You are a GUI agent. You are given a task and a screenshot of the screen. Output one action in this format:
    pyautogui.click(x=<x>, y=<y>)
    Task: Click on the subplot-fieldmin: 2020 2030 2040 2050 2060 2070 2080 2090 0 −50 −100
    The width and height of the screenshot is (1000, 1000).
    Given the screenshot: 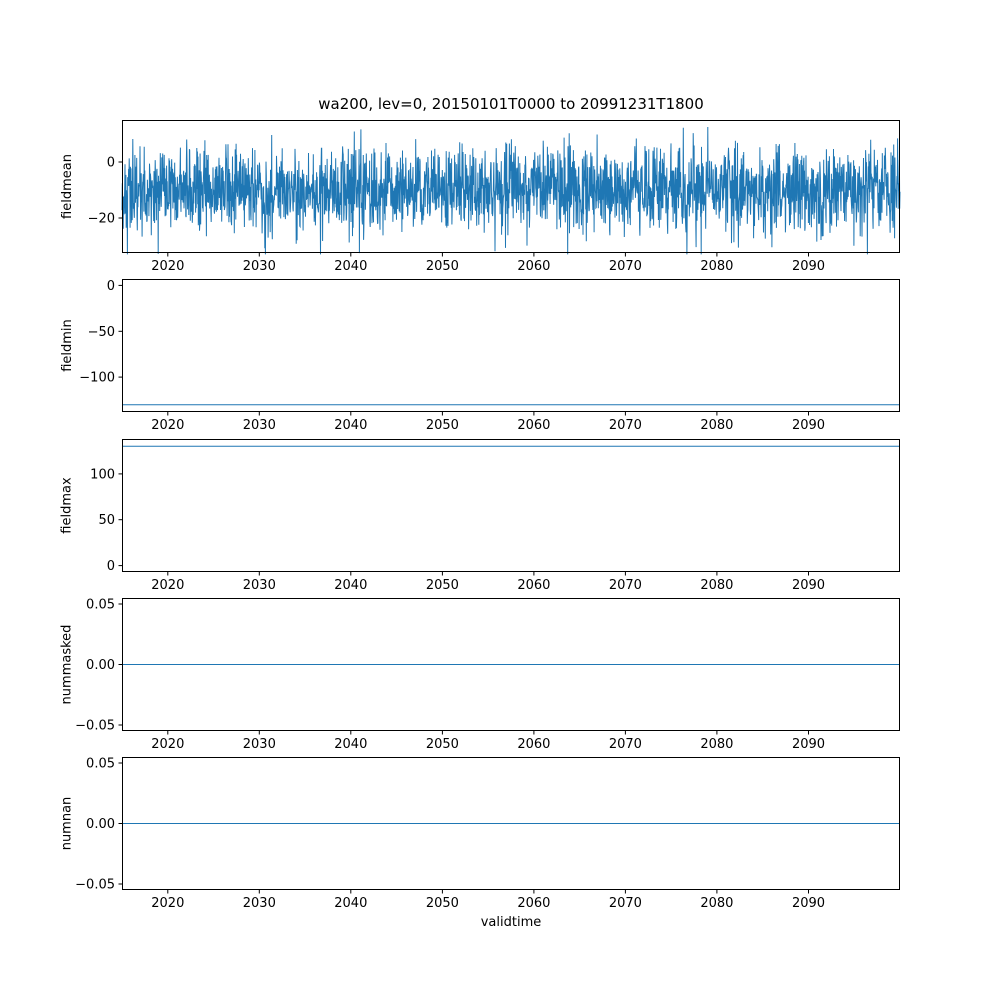 What is the action you would take?
    pyautogui.click(x=489, y=356)
    